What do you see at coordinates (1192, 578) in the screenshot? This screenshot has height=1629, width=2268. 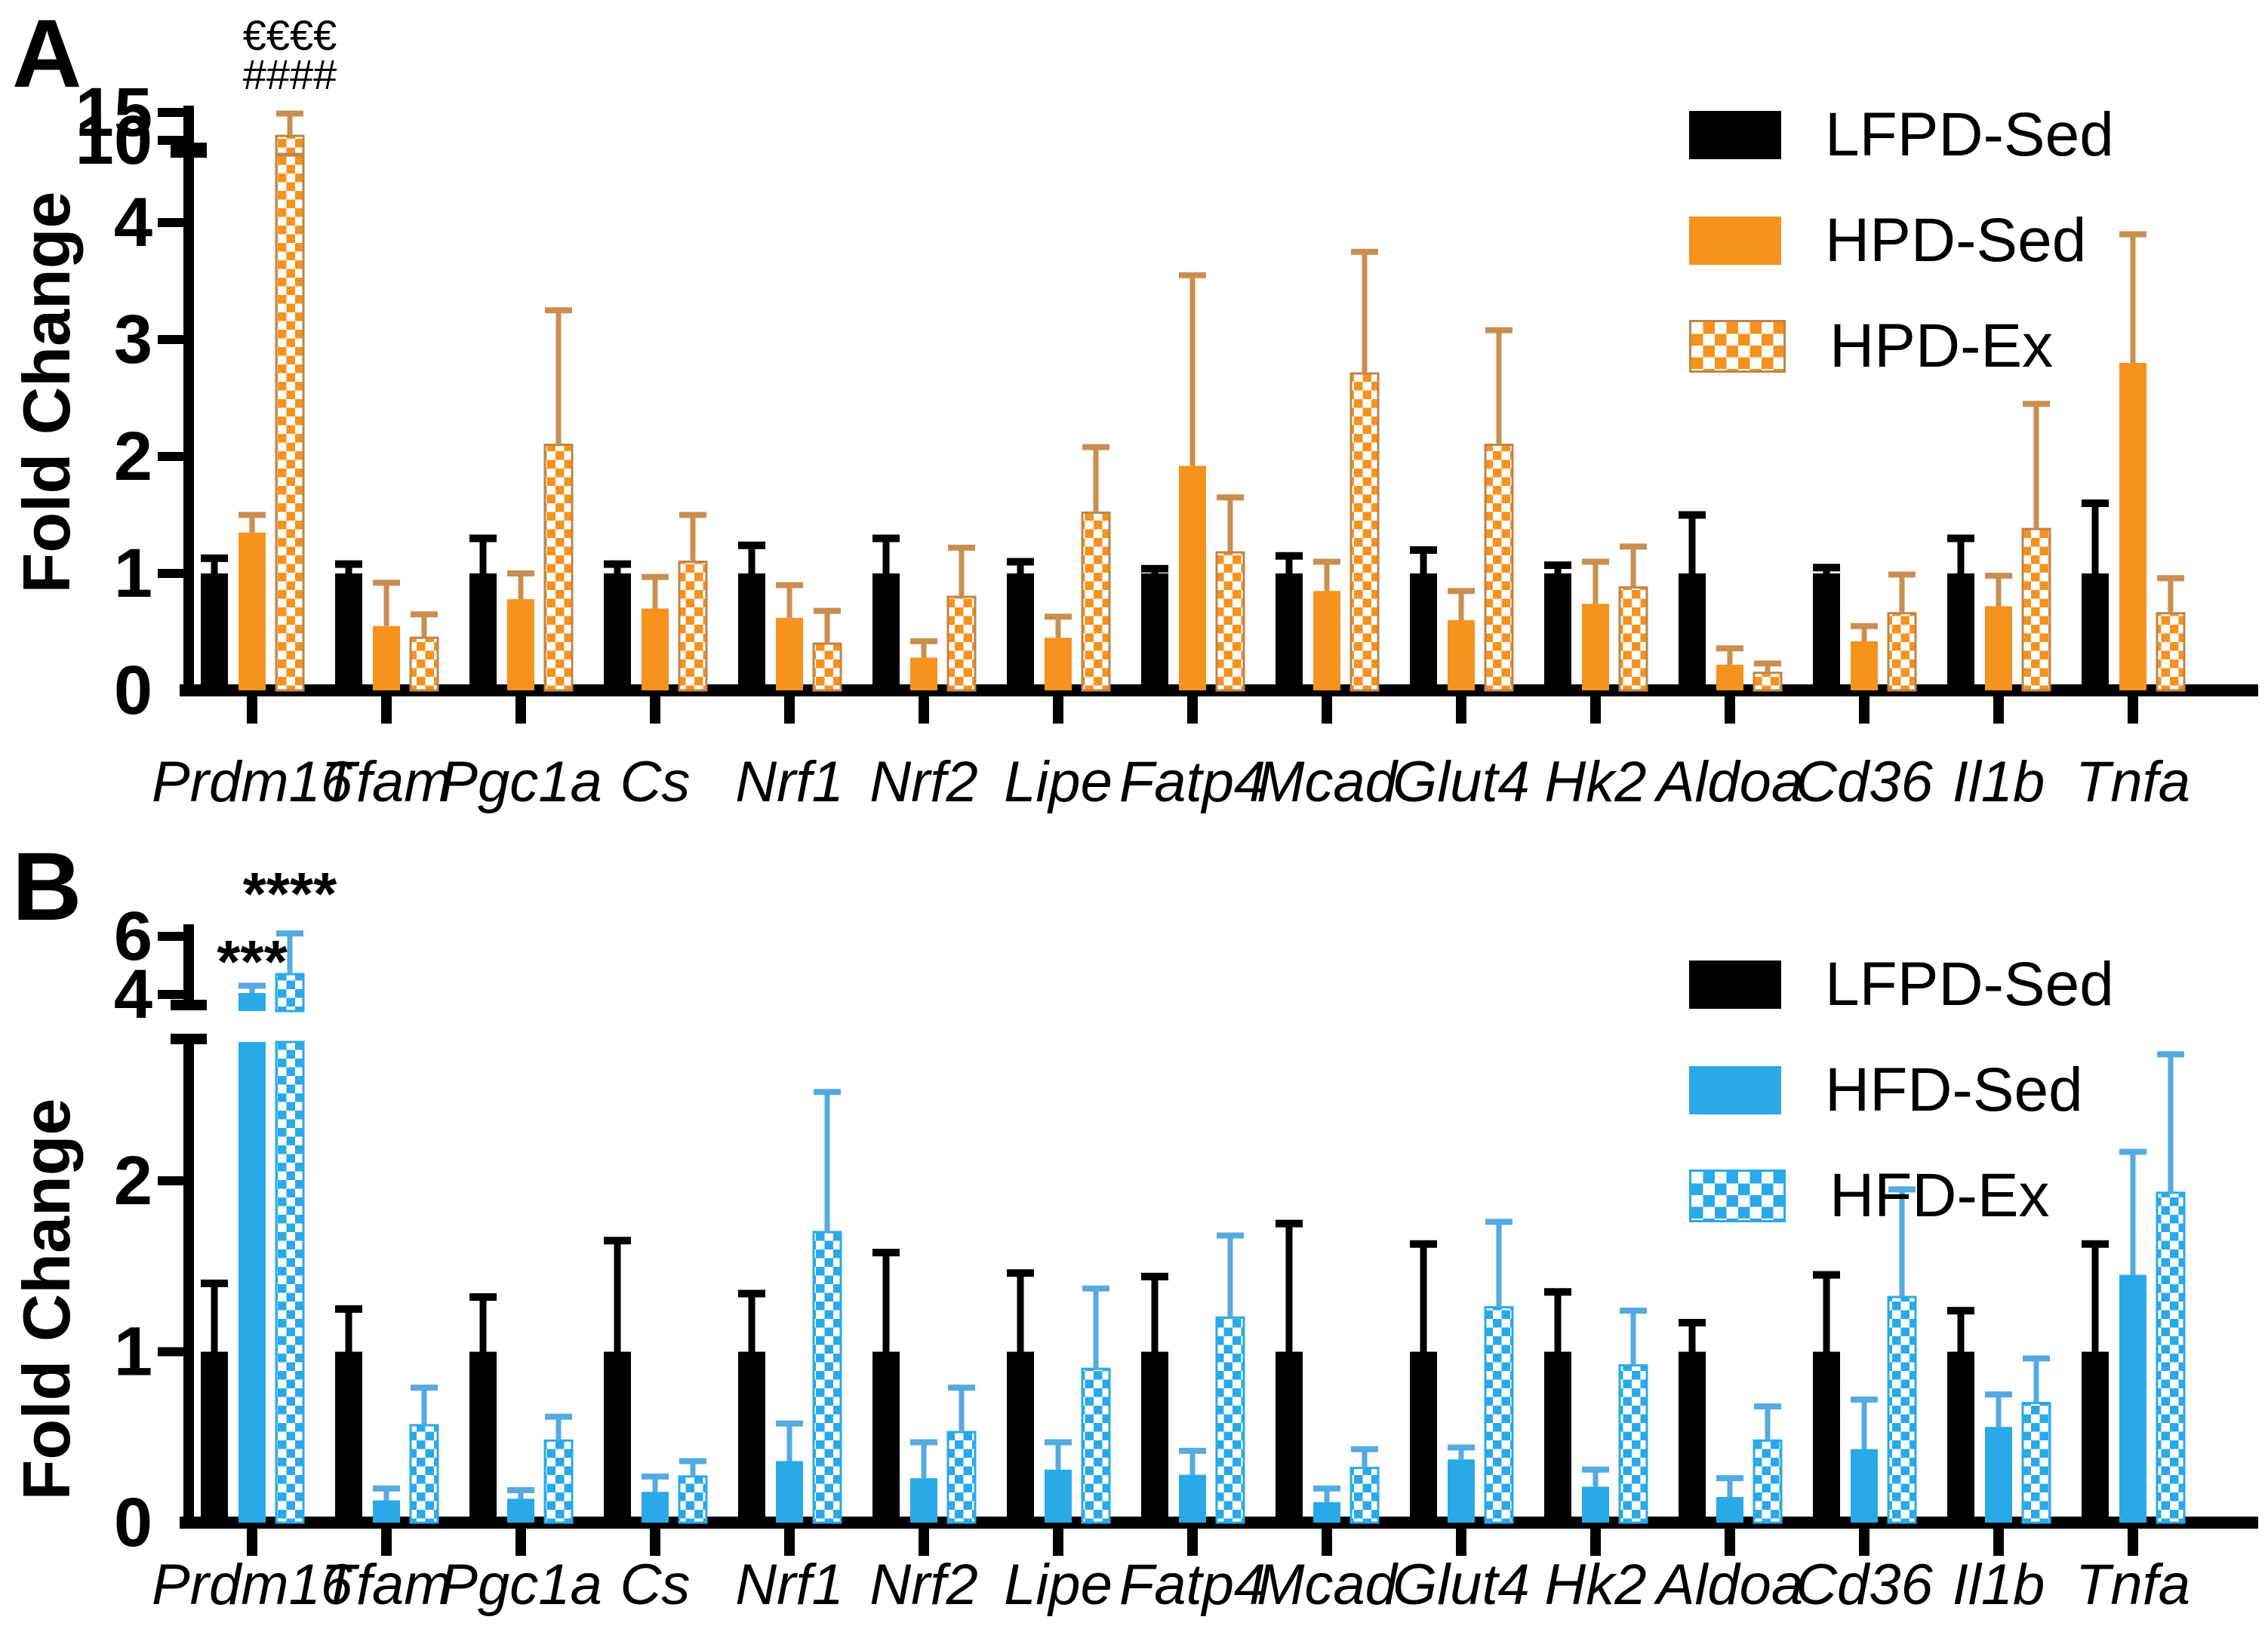 I see `bar-Fatp4-HPD-Sed` at bounding box center [1192, 578].